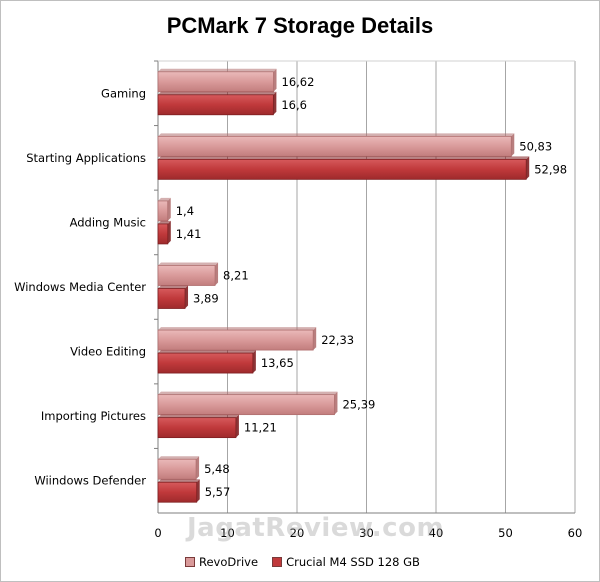  Describe the element at coordinates (575, 533) in the screenshot. I see `x-tick-label-60: 60` at that location.